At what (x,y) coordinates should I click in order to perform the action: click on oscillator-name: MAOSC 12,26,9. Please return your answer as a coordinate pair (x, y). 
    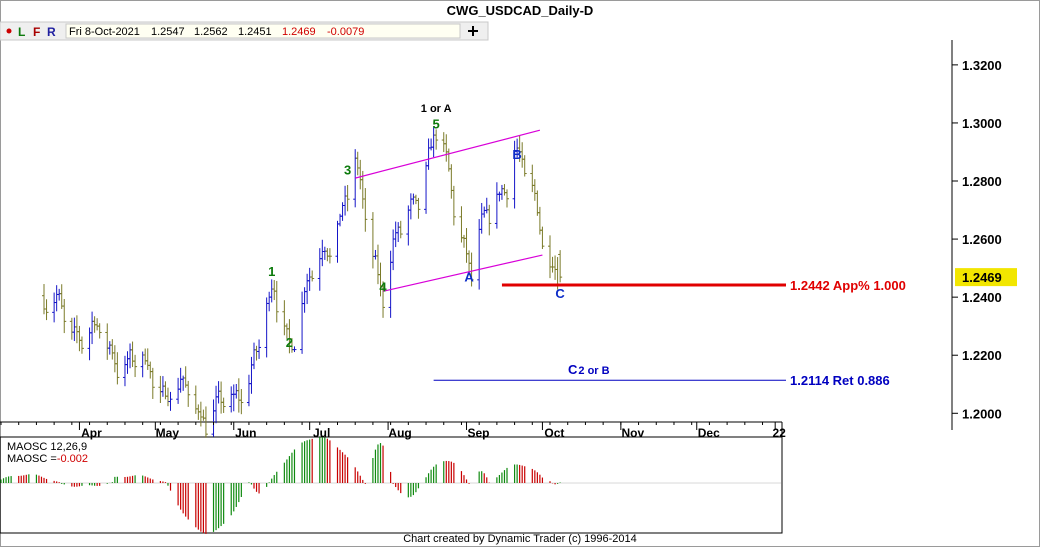
    Looking at the image, I should click on (47, 447).